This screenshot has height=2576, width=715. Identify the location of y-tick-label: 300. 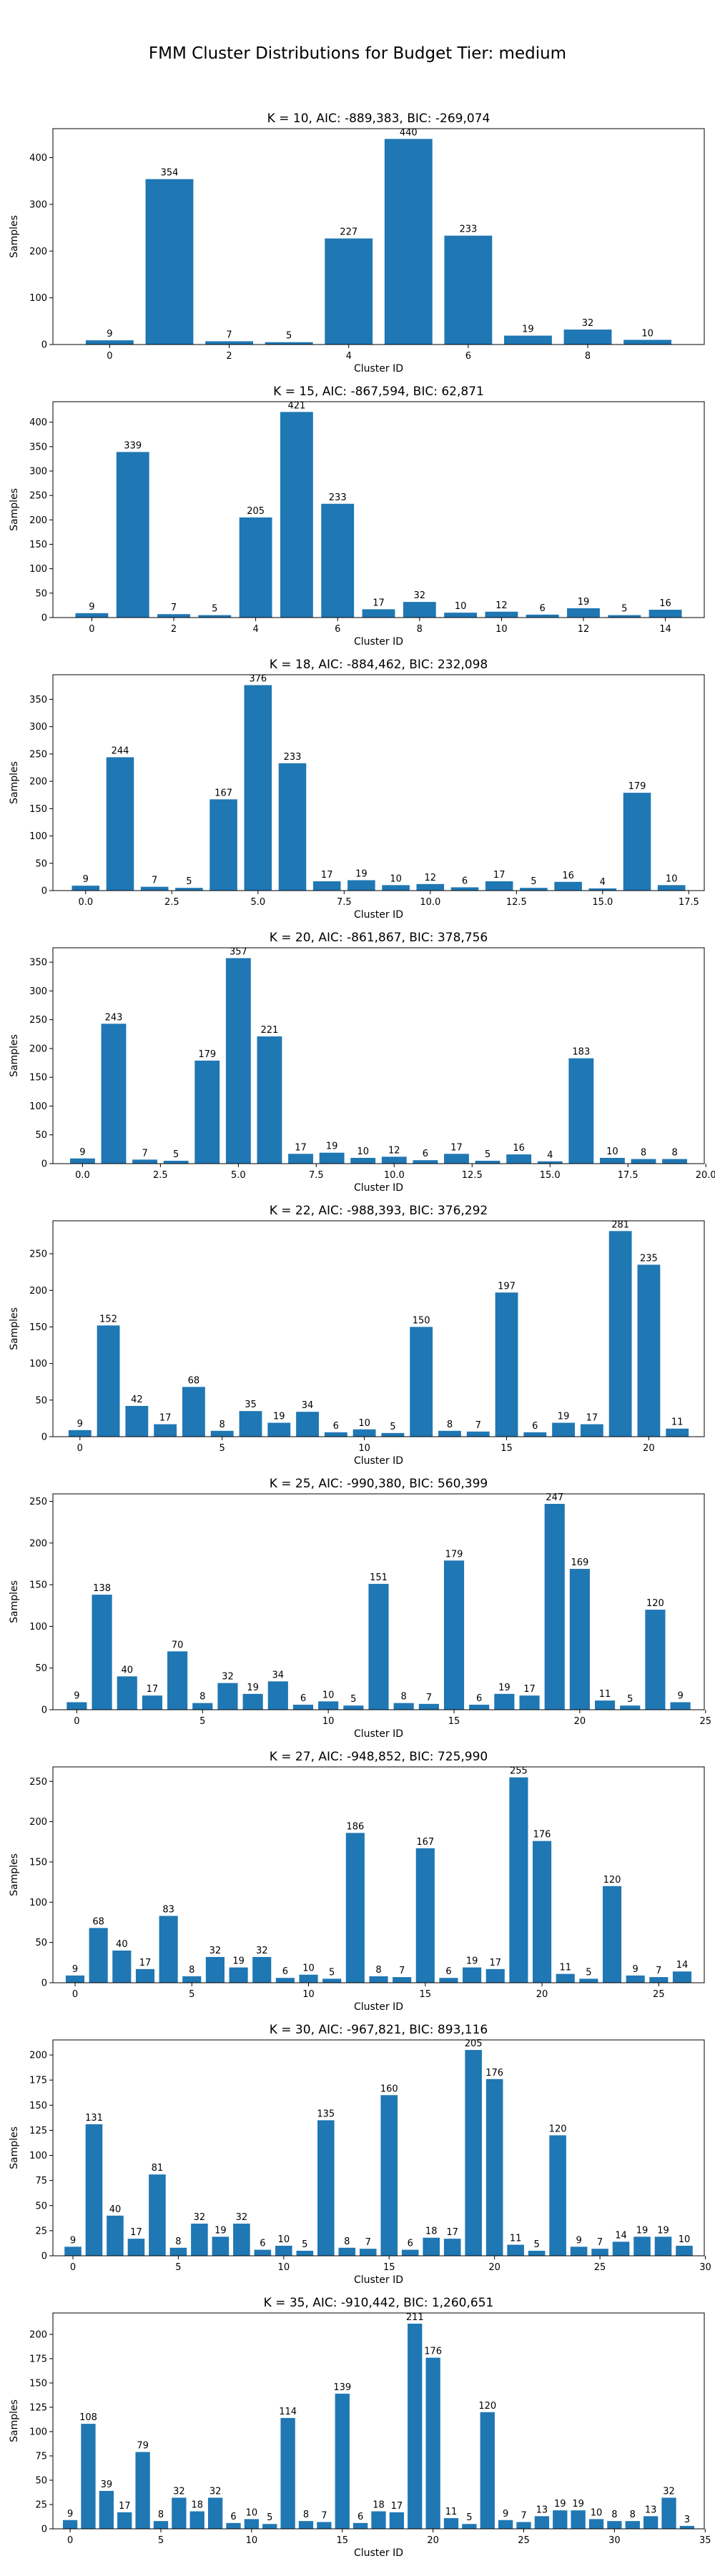
(38, 204).